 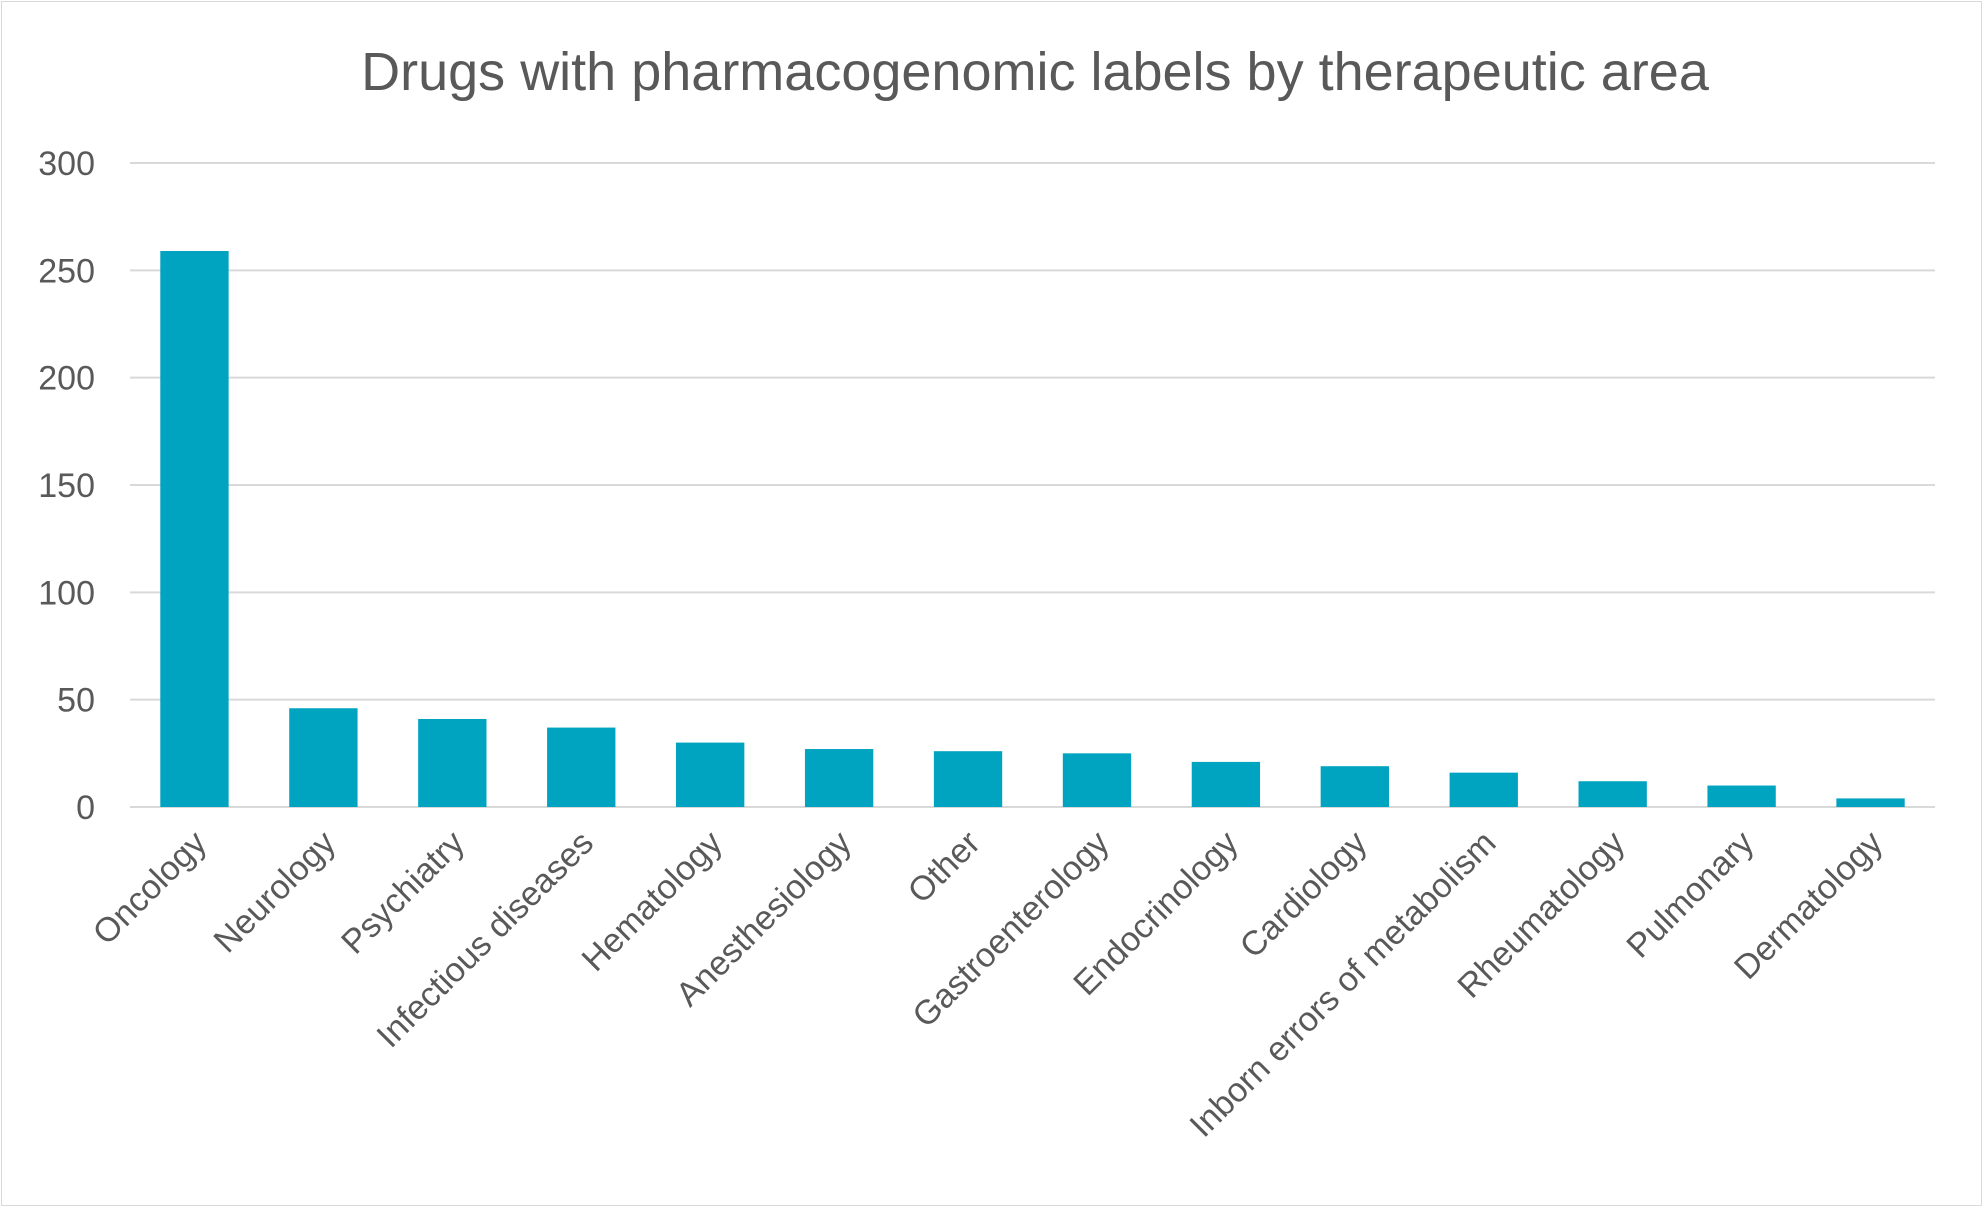 What do you see at coordinates (275, 892) in the screenshot?
I see `x-tick-label: Neurology` at bounding box center [275, 892].